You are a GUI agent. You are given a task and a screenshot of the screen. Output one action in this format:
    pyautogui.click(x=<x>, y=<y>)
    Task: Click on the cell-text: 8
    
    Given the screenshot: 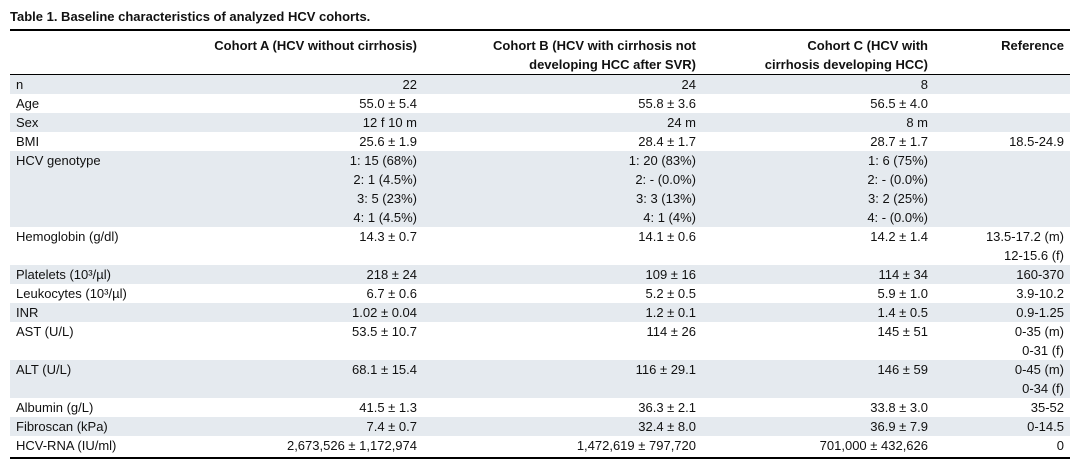 What is the action you would take?
    pyautogui.click(x=924, y=84)
    